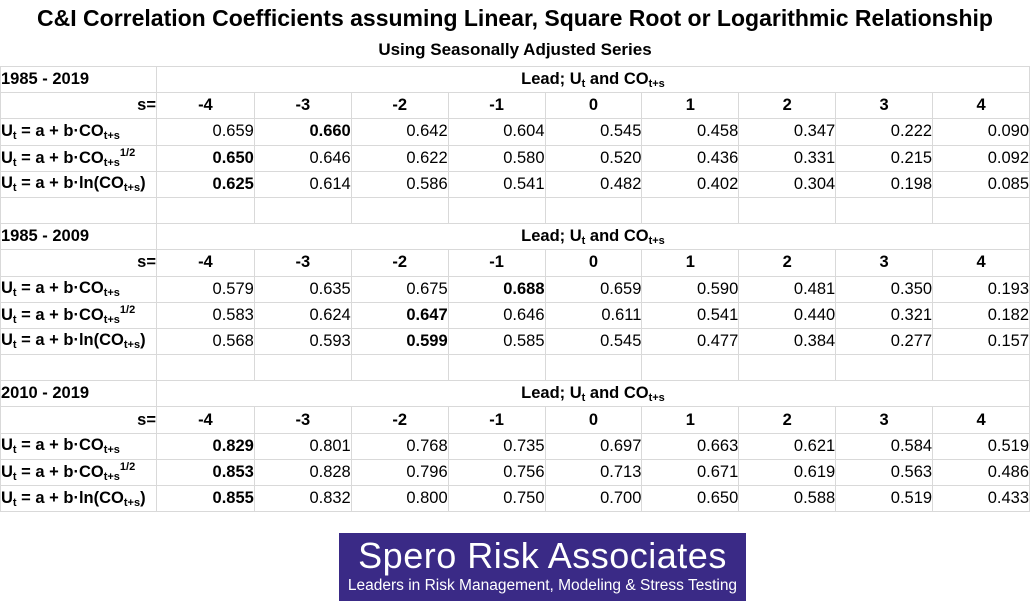 The width and height of the screenshot is (1030, 609). I want to click on cell-value: 0.585, so click(496, 341).